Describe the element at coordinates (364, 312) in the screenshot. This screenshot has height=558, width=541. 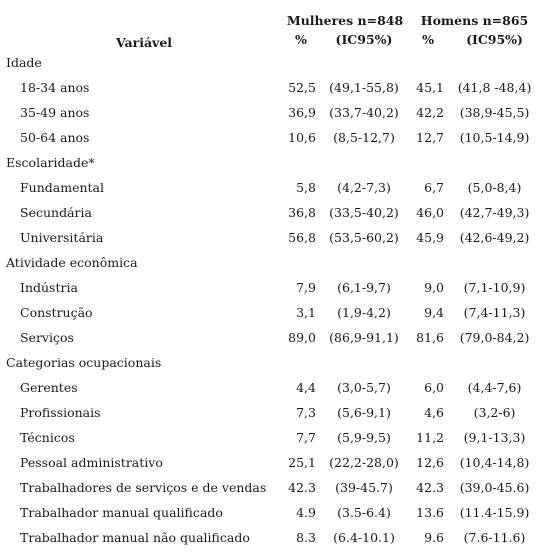
I see `women-ci-cell: (1,9-4,2)` at that location.